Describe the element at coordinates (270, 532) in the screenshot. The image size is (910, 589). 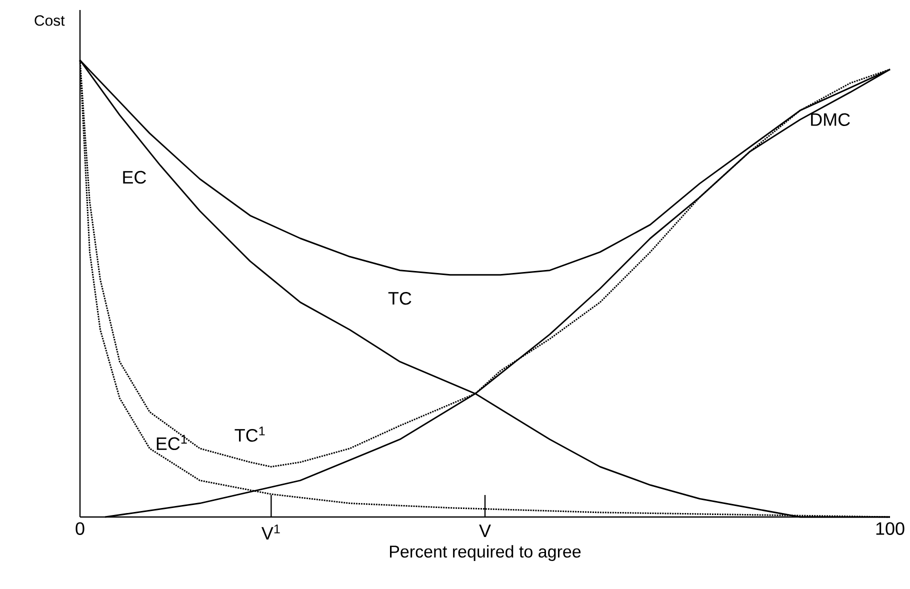
I see `ref-line-label: V$^{1}$` at that location.